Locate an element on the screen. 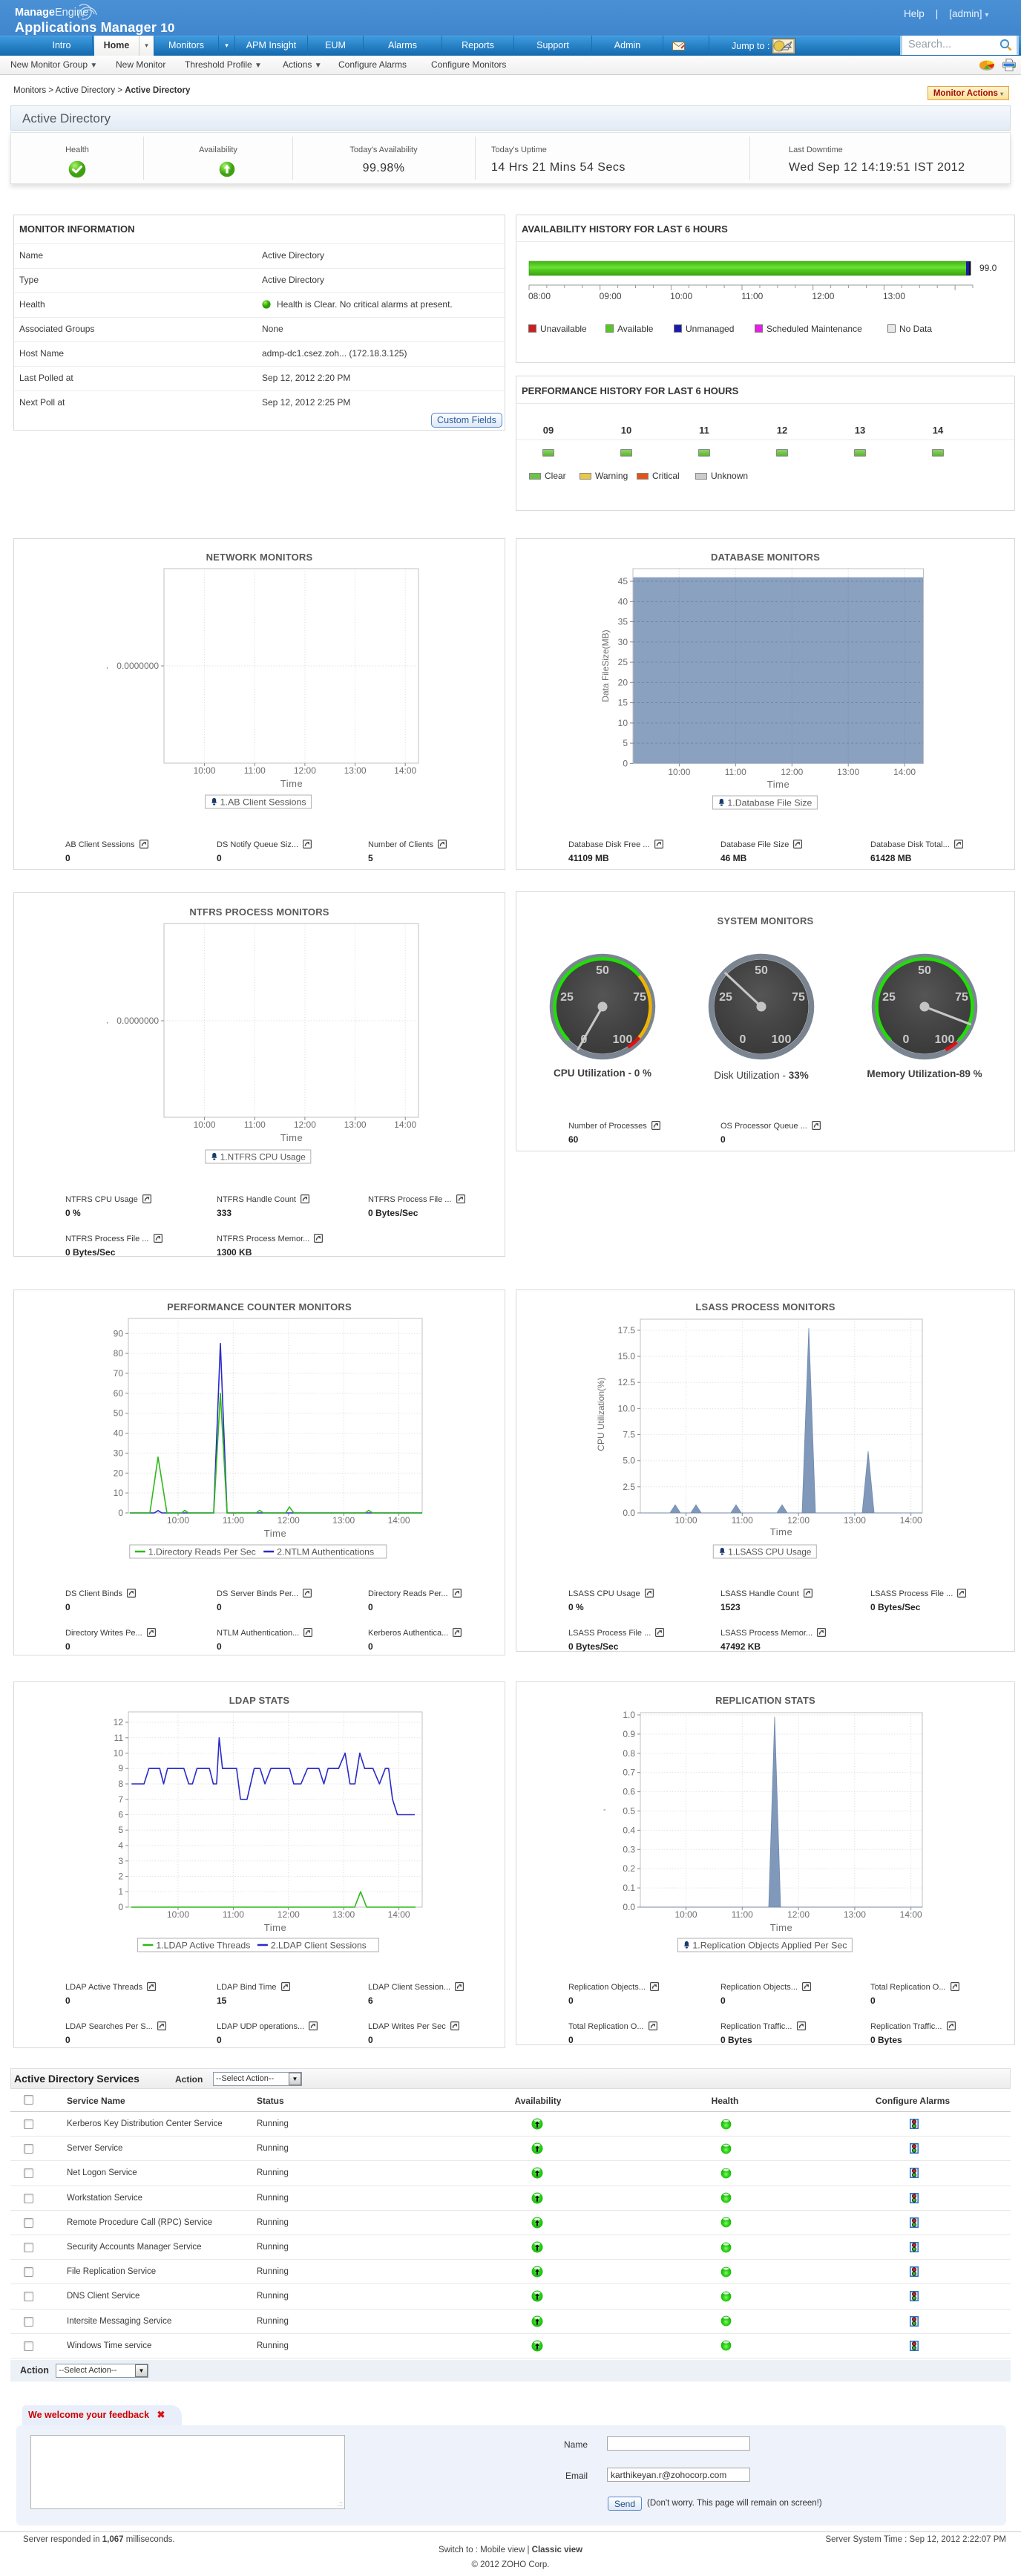 The image size is (1021, 2576). svg-text: 0.9 is located at coordinates (629, 1734).